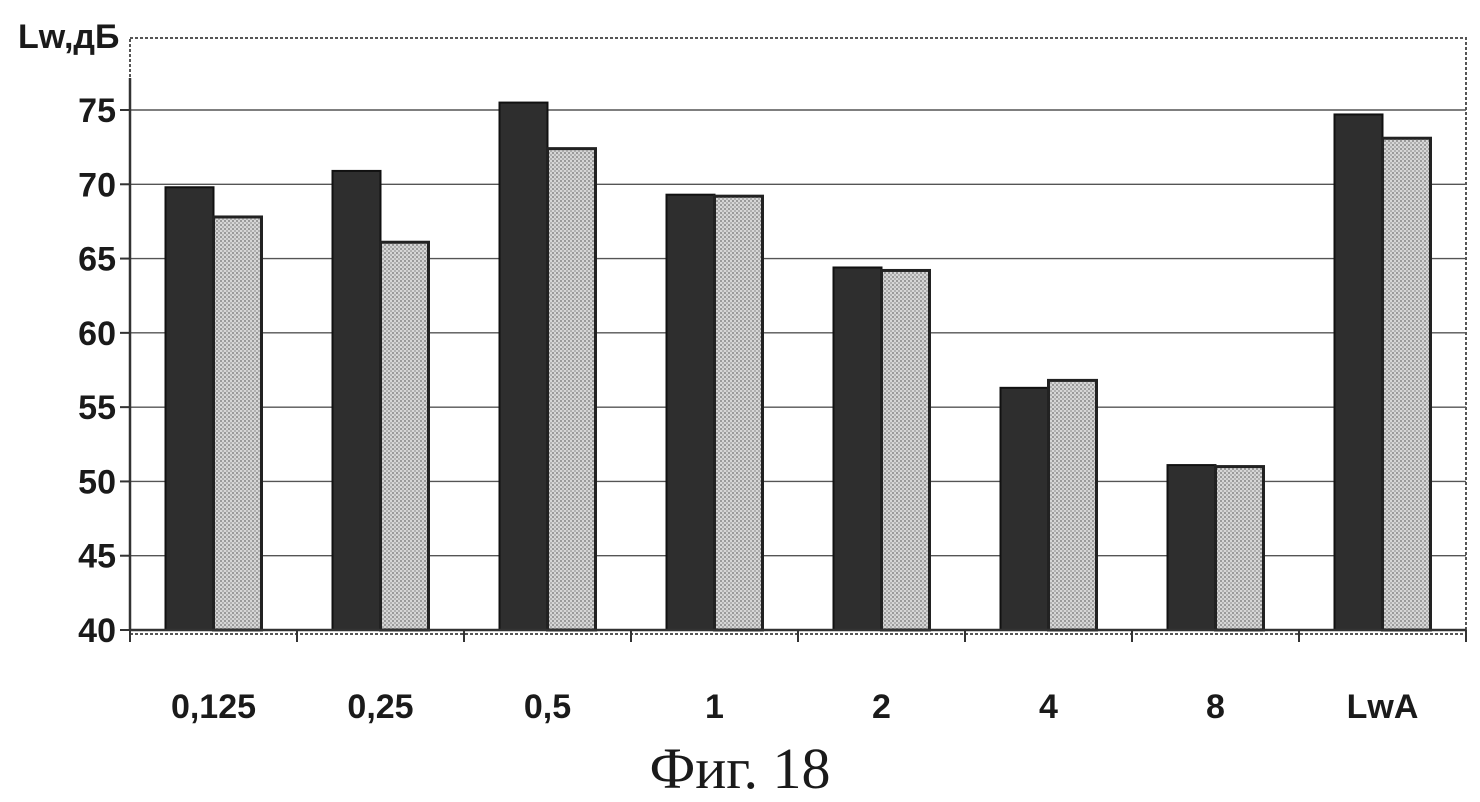 This screenshot has width=1480, height=802. I want to click on x-tick-label: LwA, so click(1383, 707).